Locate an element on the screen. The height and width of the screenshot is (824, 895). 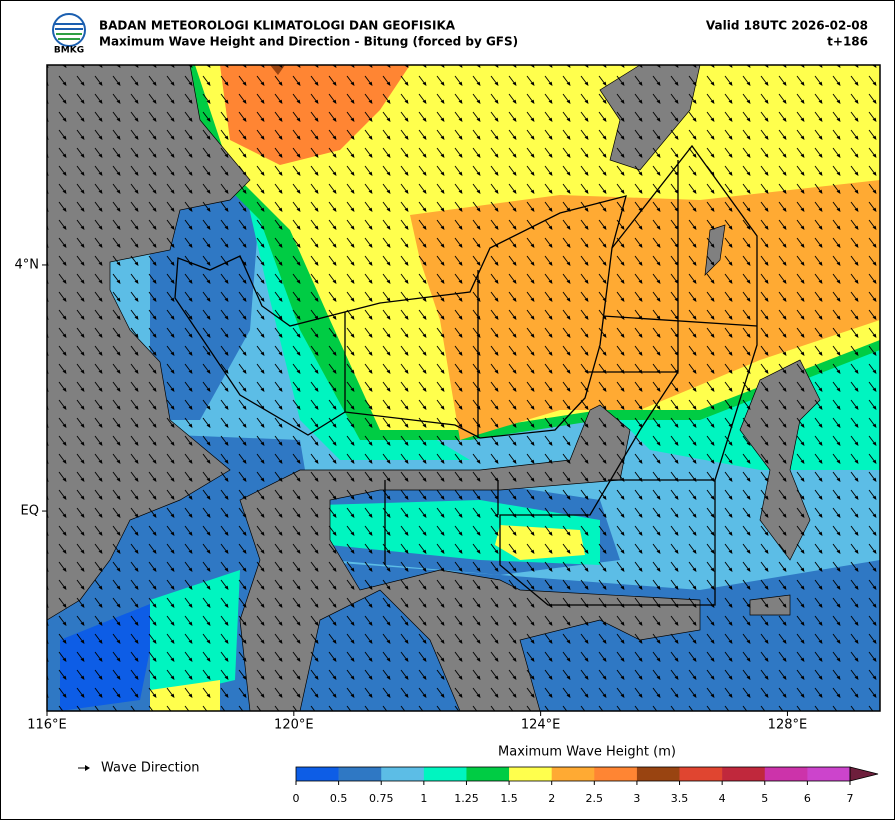
y-tick-label: EQ is located at coordinates (30, 511).